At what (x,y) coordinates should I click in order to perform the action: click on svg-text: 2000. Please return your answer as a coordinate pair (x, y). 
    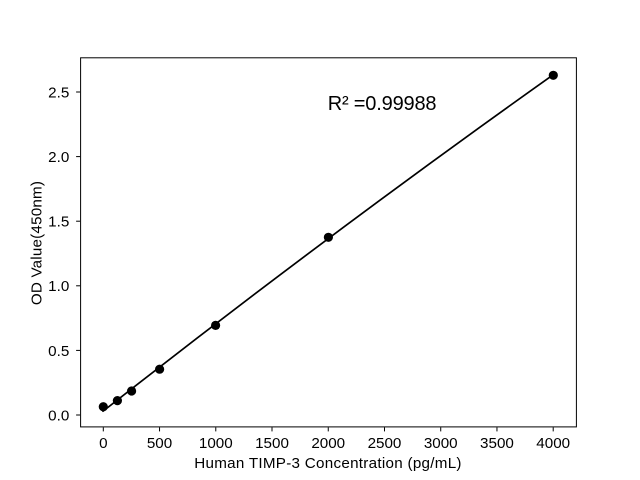
    Looking at the image, I should click on (328, 443).